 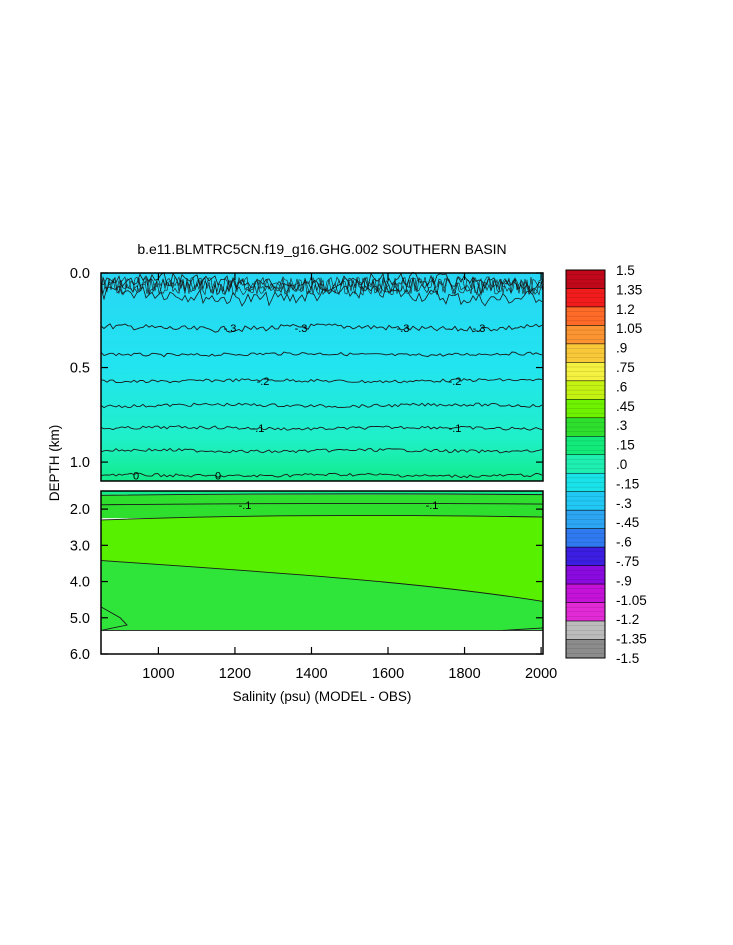 What do you see at coordinates (621, 386) in the screenshot?
I see `colorbar-label: .6` at bounding box center [621, 386].